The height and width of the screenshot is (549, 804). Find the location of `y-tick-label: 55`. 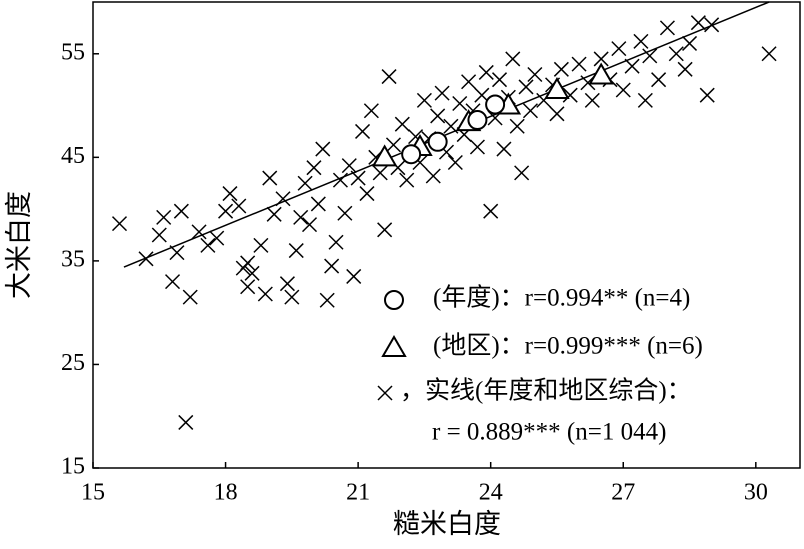

y-tick-label: 55 is located at coordinates (73, 52).